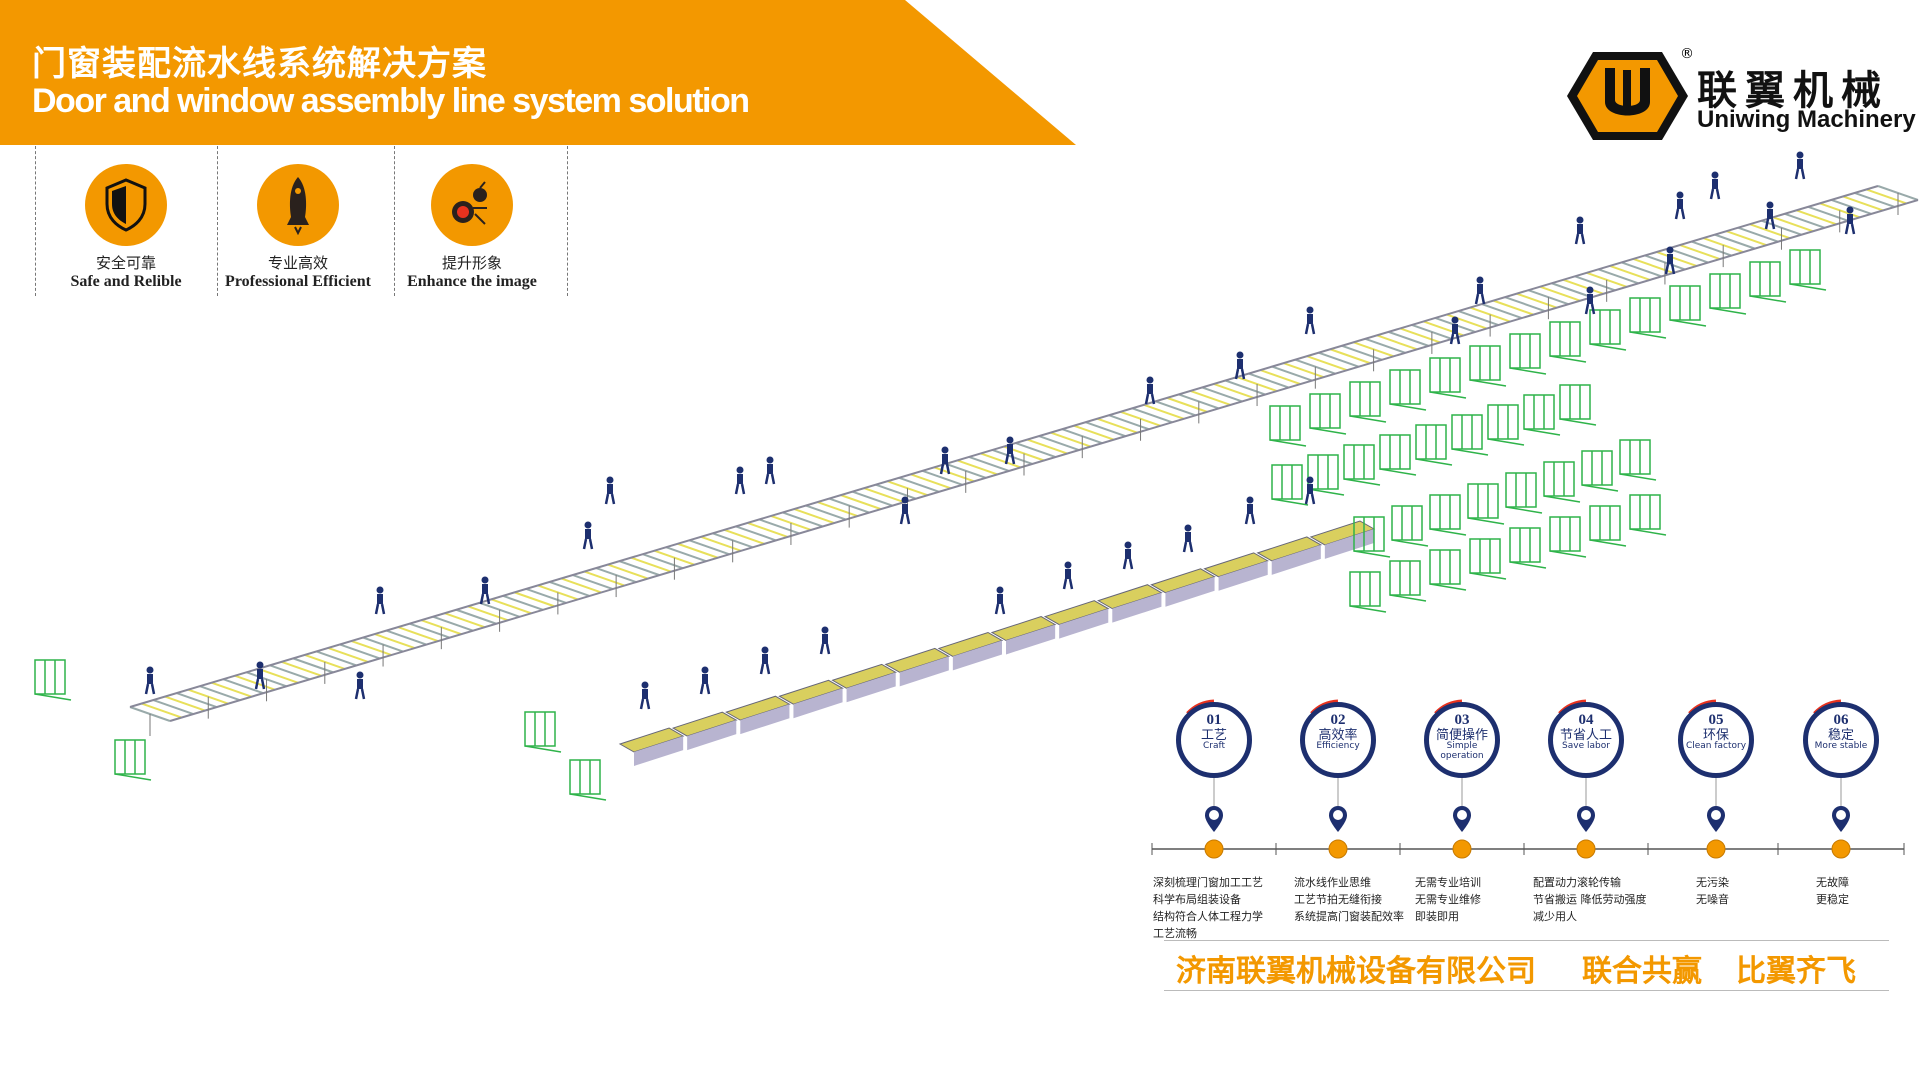 This screenshot has width=1920, height=1080. I want to click on step-badge: 03 简便操作 Simple operation, so click(1462, 740).